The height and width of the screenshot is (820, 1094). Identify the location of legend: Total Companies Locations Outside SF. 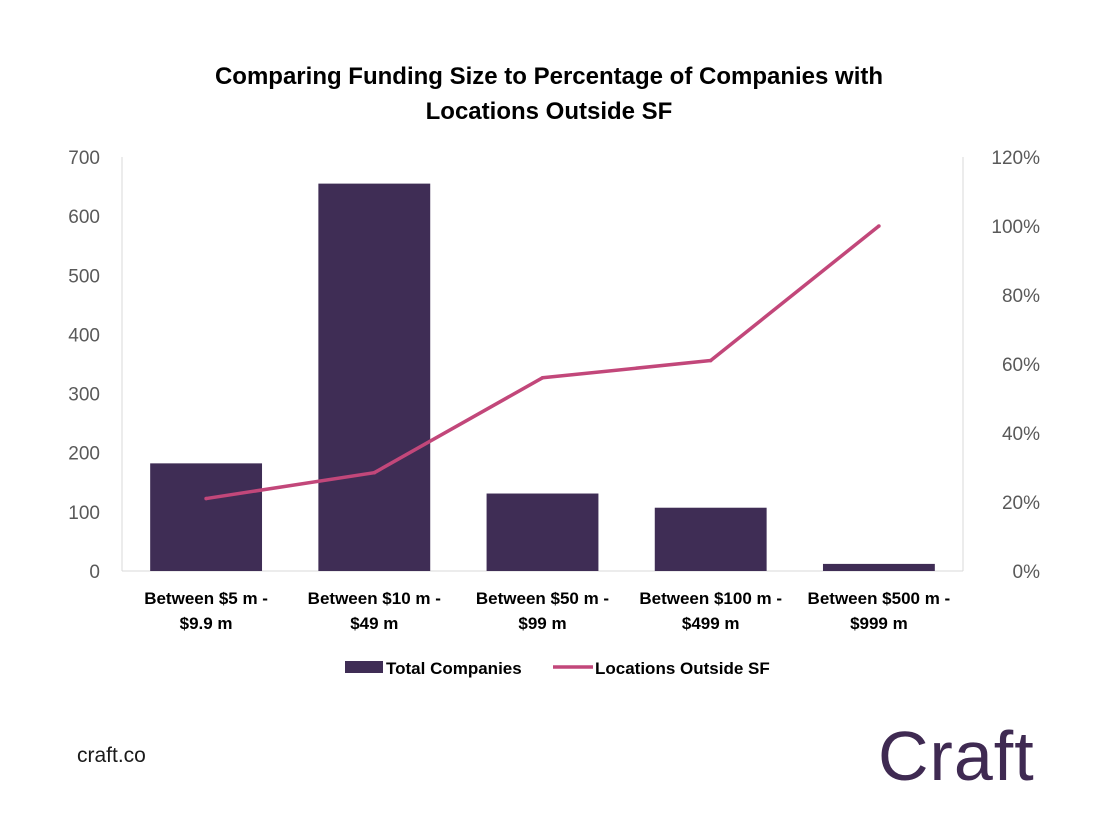
(557, 668).